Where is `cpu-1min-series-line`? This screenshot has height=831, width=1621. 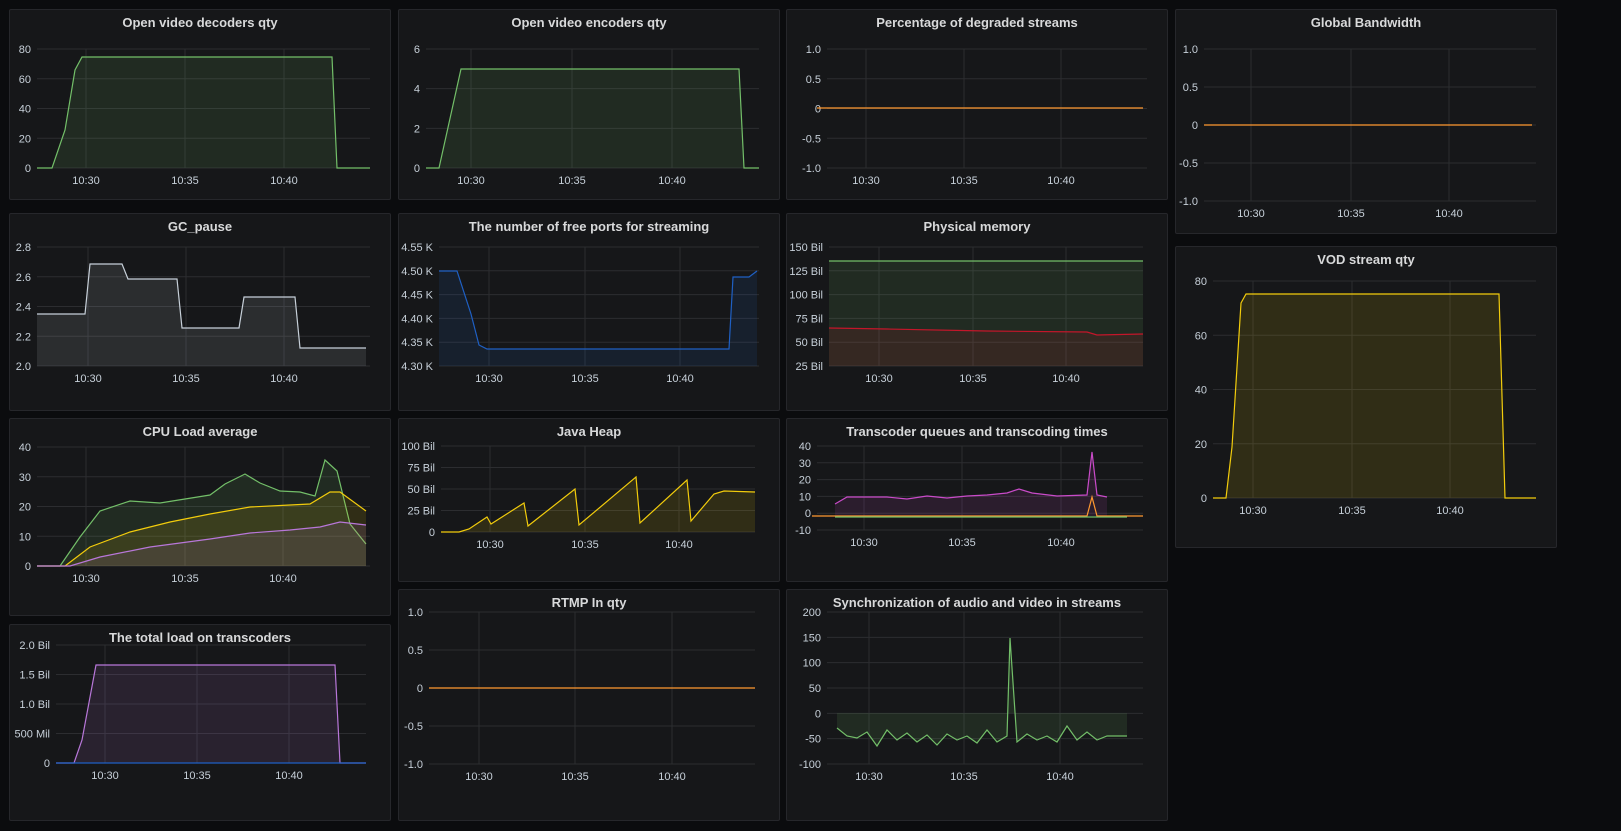 cpu-1min-series-line is located at coordinates (202, 512).